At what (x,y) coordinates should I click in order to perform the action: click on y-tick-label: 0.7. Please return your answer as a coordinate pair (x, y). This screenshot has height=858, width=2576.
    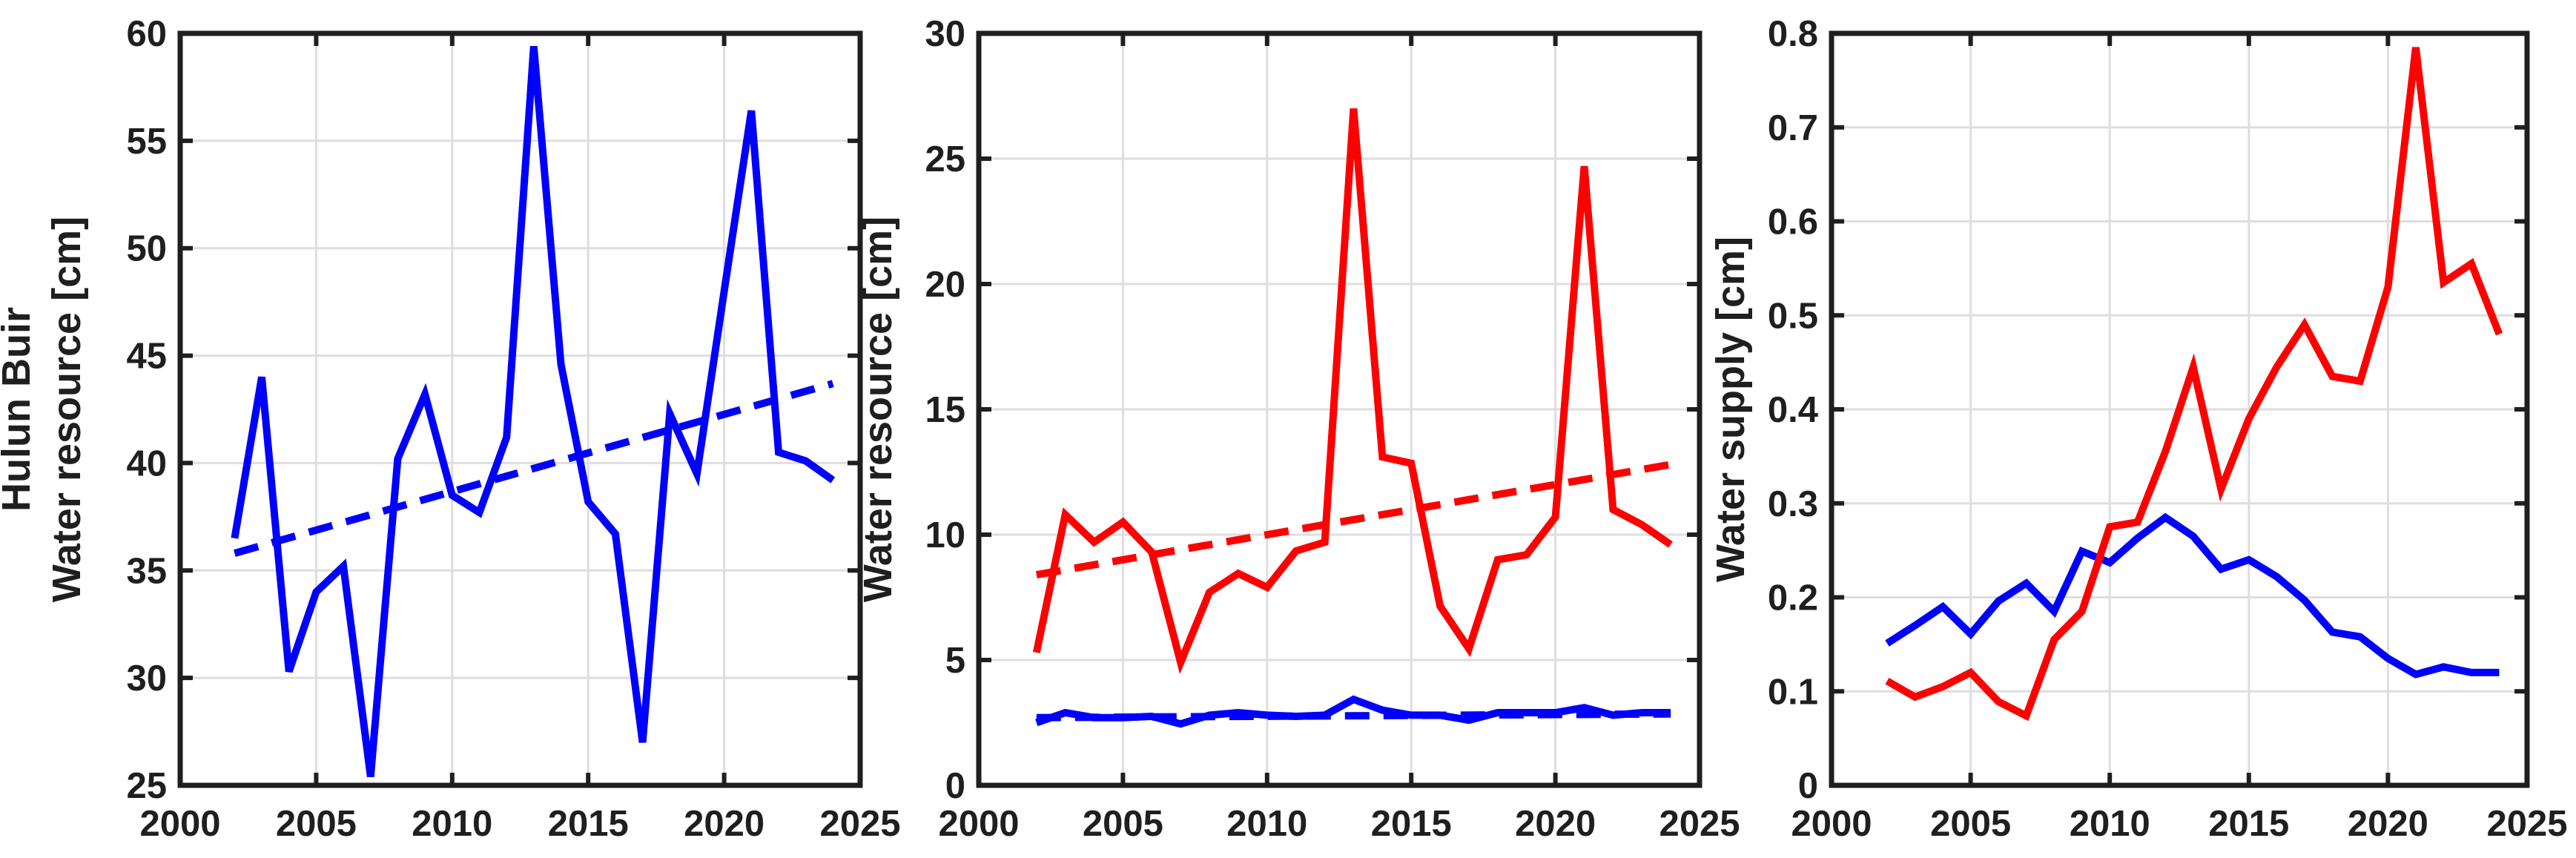
    Looking at the image, I should click on (1793, 128).